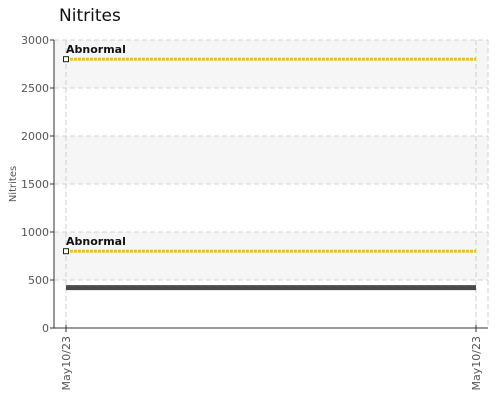 Image resolution: width=496 pixels, height=393 pixels. What do you see at coordinates (96, 241) in the screenshot?
I see `threshold-label-1: Abnormal` at bounding box center [96, 241].